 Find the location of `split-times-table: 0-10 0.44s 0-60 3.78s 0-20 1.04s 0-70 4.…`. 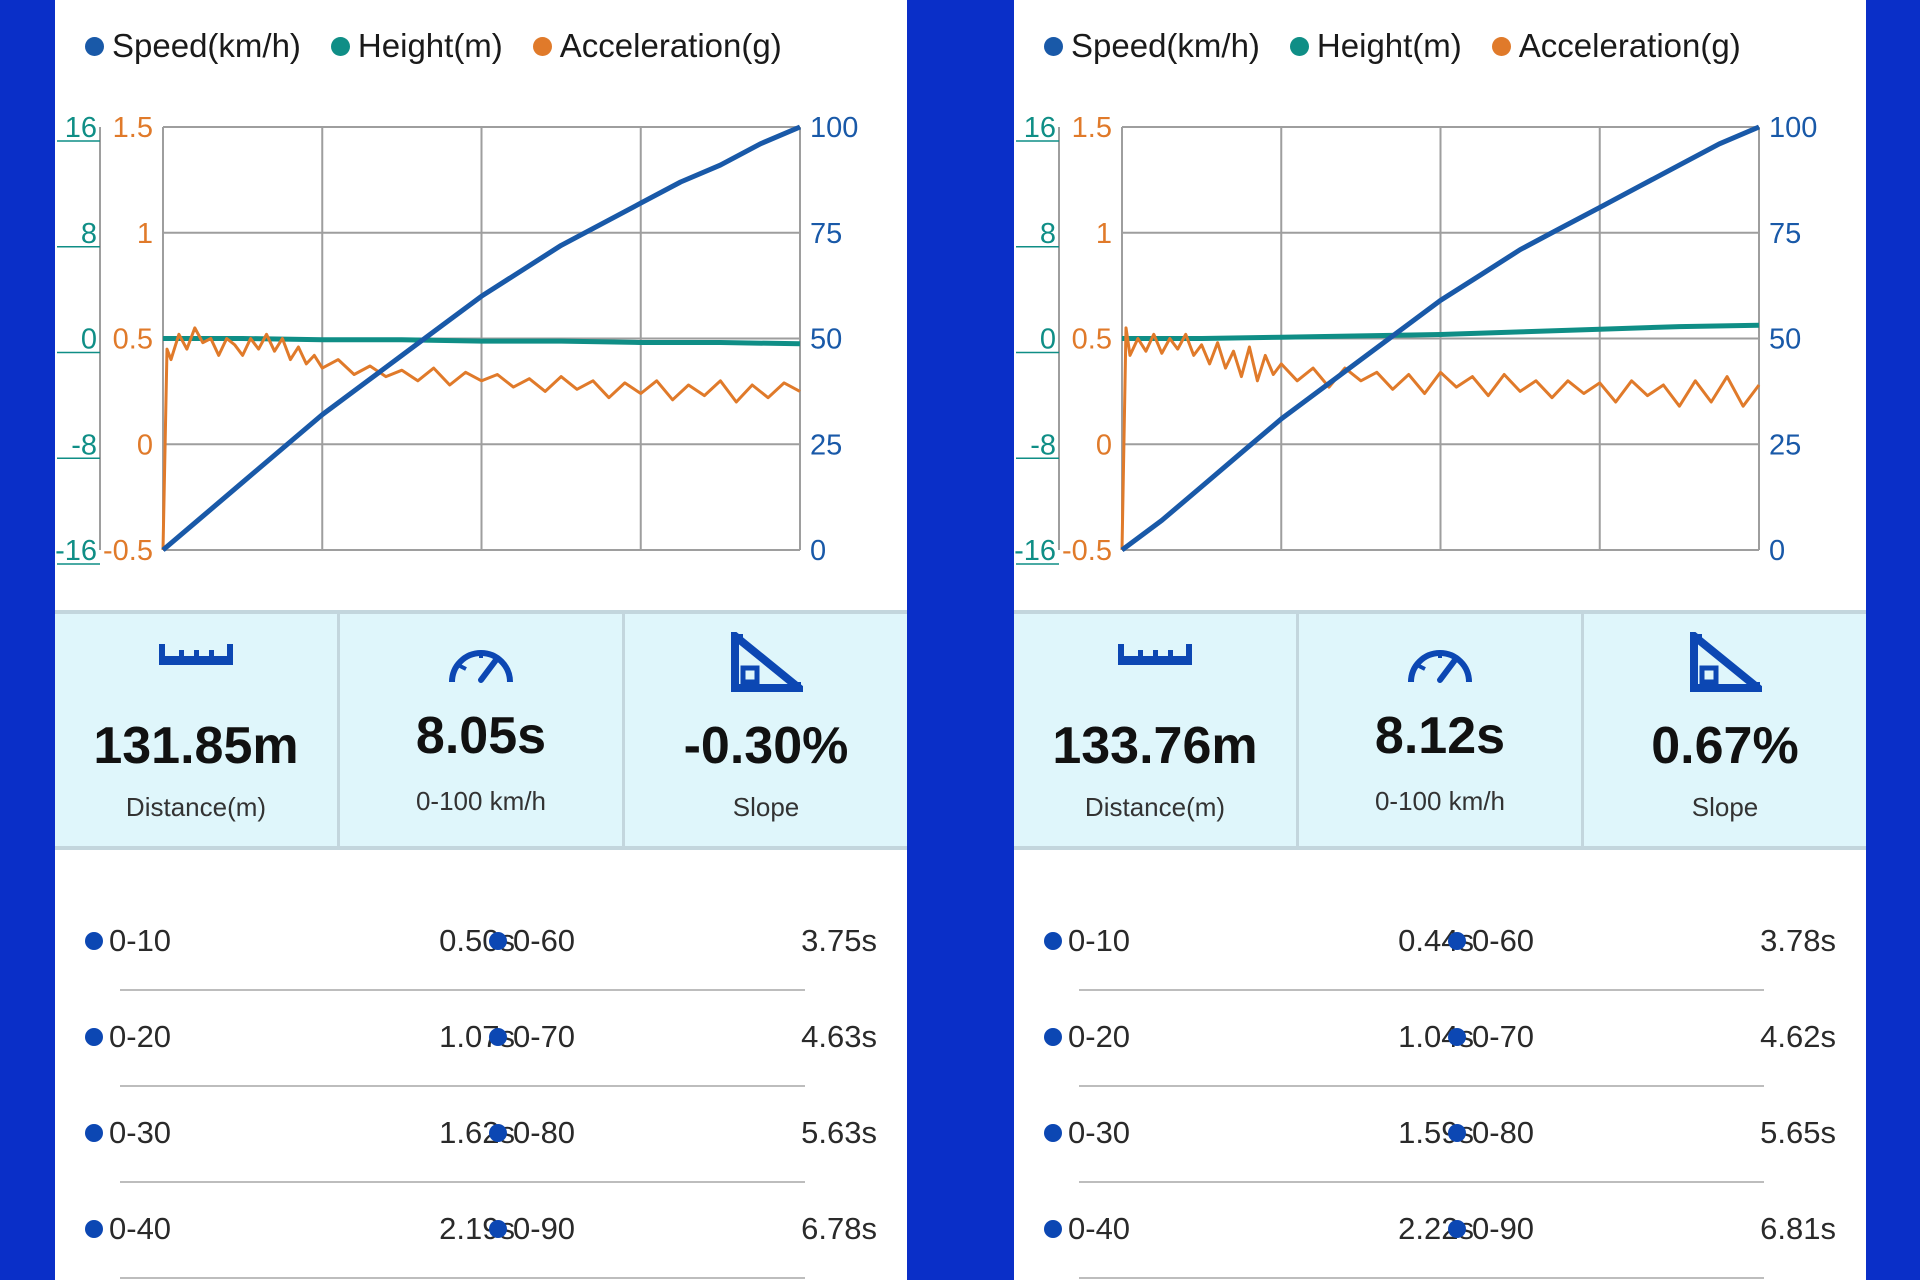

split-times-table: 0-10 0.44s 0-60 3.78s 0-20 1.04s 0-70 4.… is located at coordinates (1440, 1087).